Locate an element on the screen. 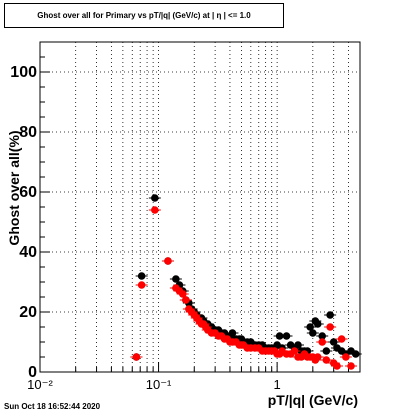  y-tick-label: 20 is located at coordinates (28, 312).